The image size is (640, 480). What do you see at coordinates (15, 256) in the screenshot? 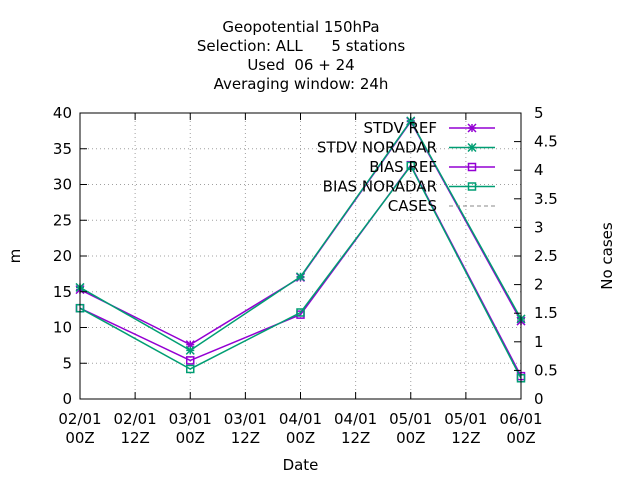
I see `y-axis-label: m` at bounding box center [15, 256].